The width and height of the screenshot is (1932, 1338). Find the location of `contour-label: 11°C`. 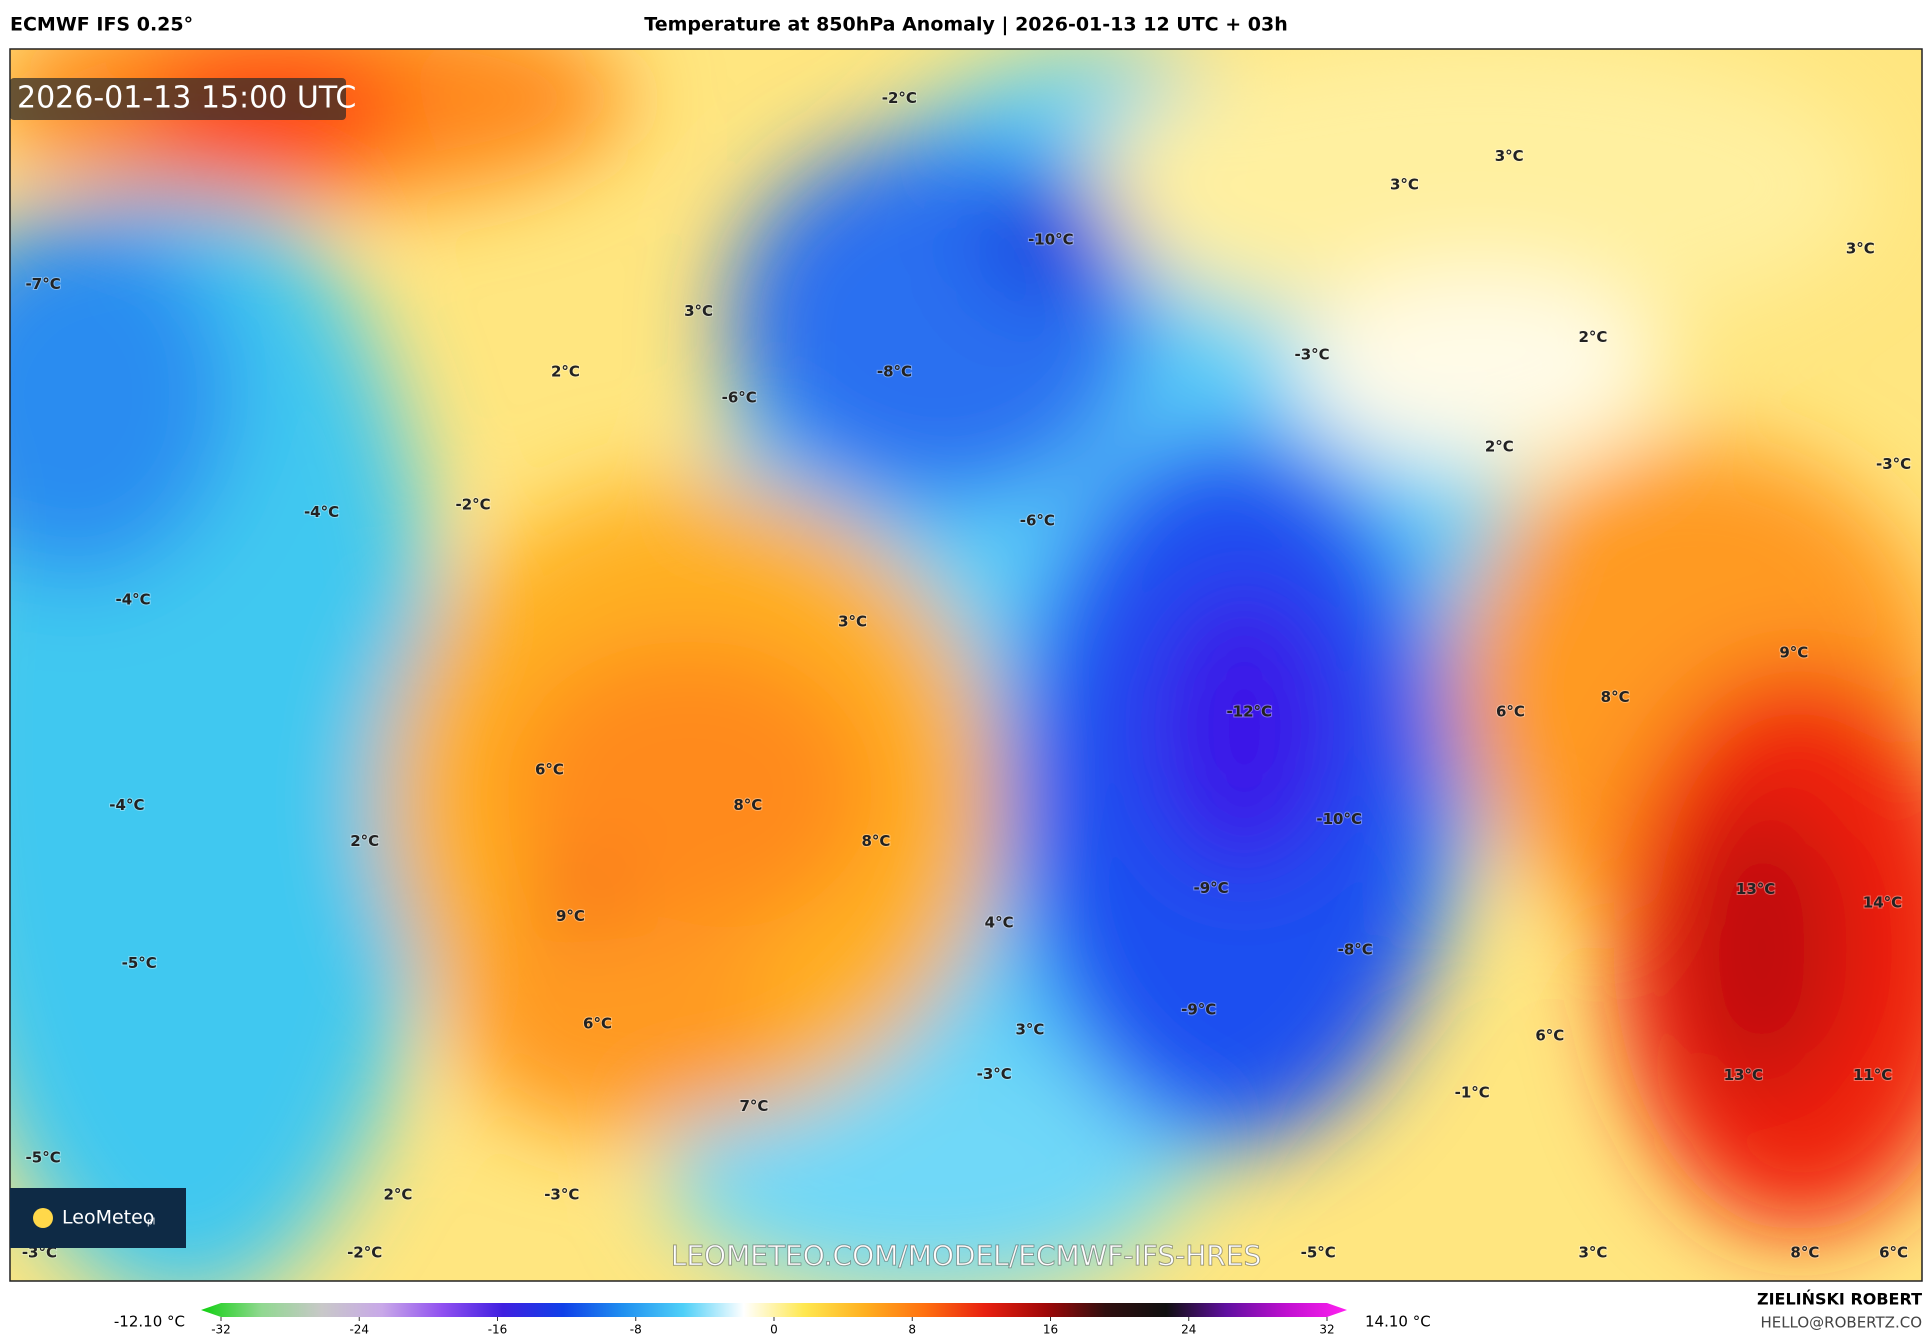

contour-label: 11°C is located at coordinates (1872, 1075).